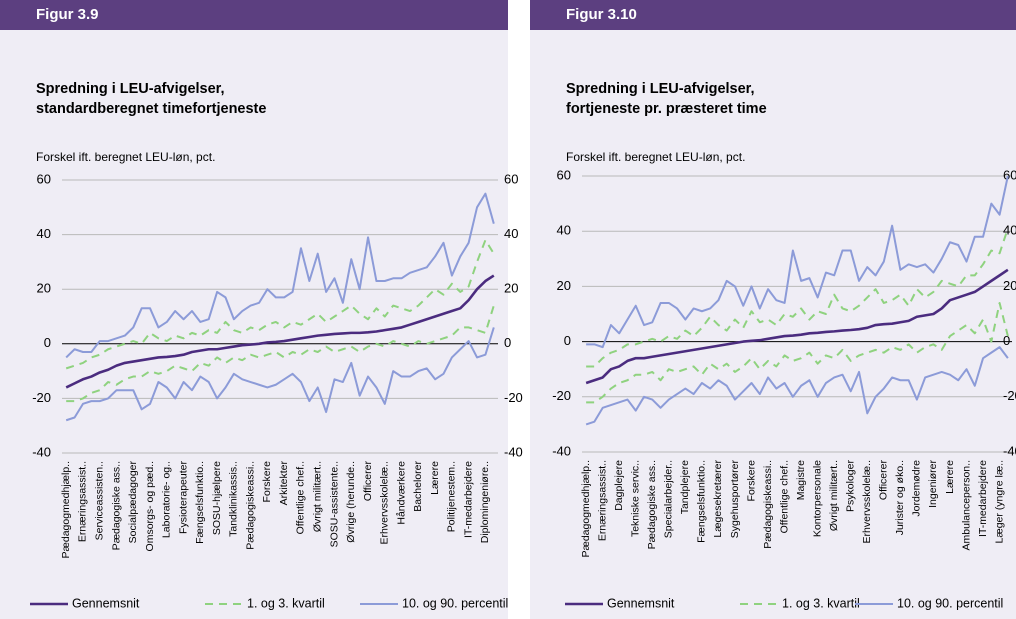 The image size is (1016, 619). I want to click on x-tick-label: Håndværkere, so click(401, 493).